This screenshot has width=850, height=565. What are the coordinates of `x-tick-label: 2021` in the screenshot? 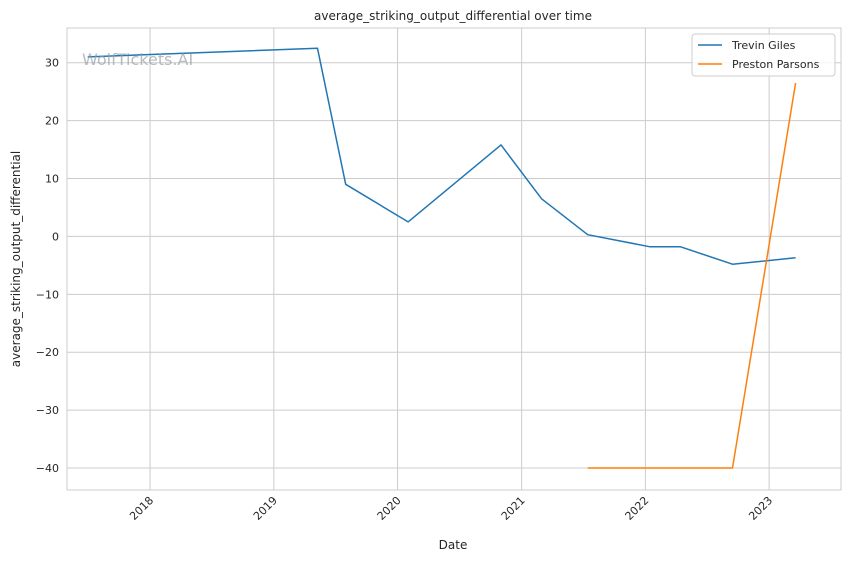 It's located at (513, 508).